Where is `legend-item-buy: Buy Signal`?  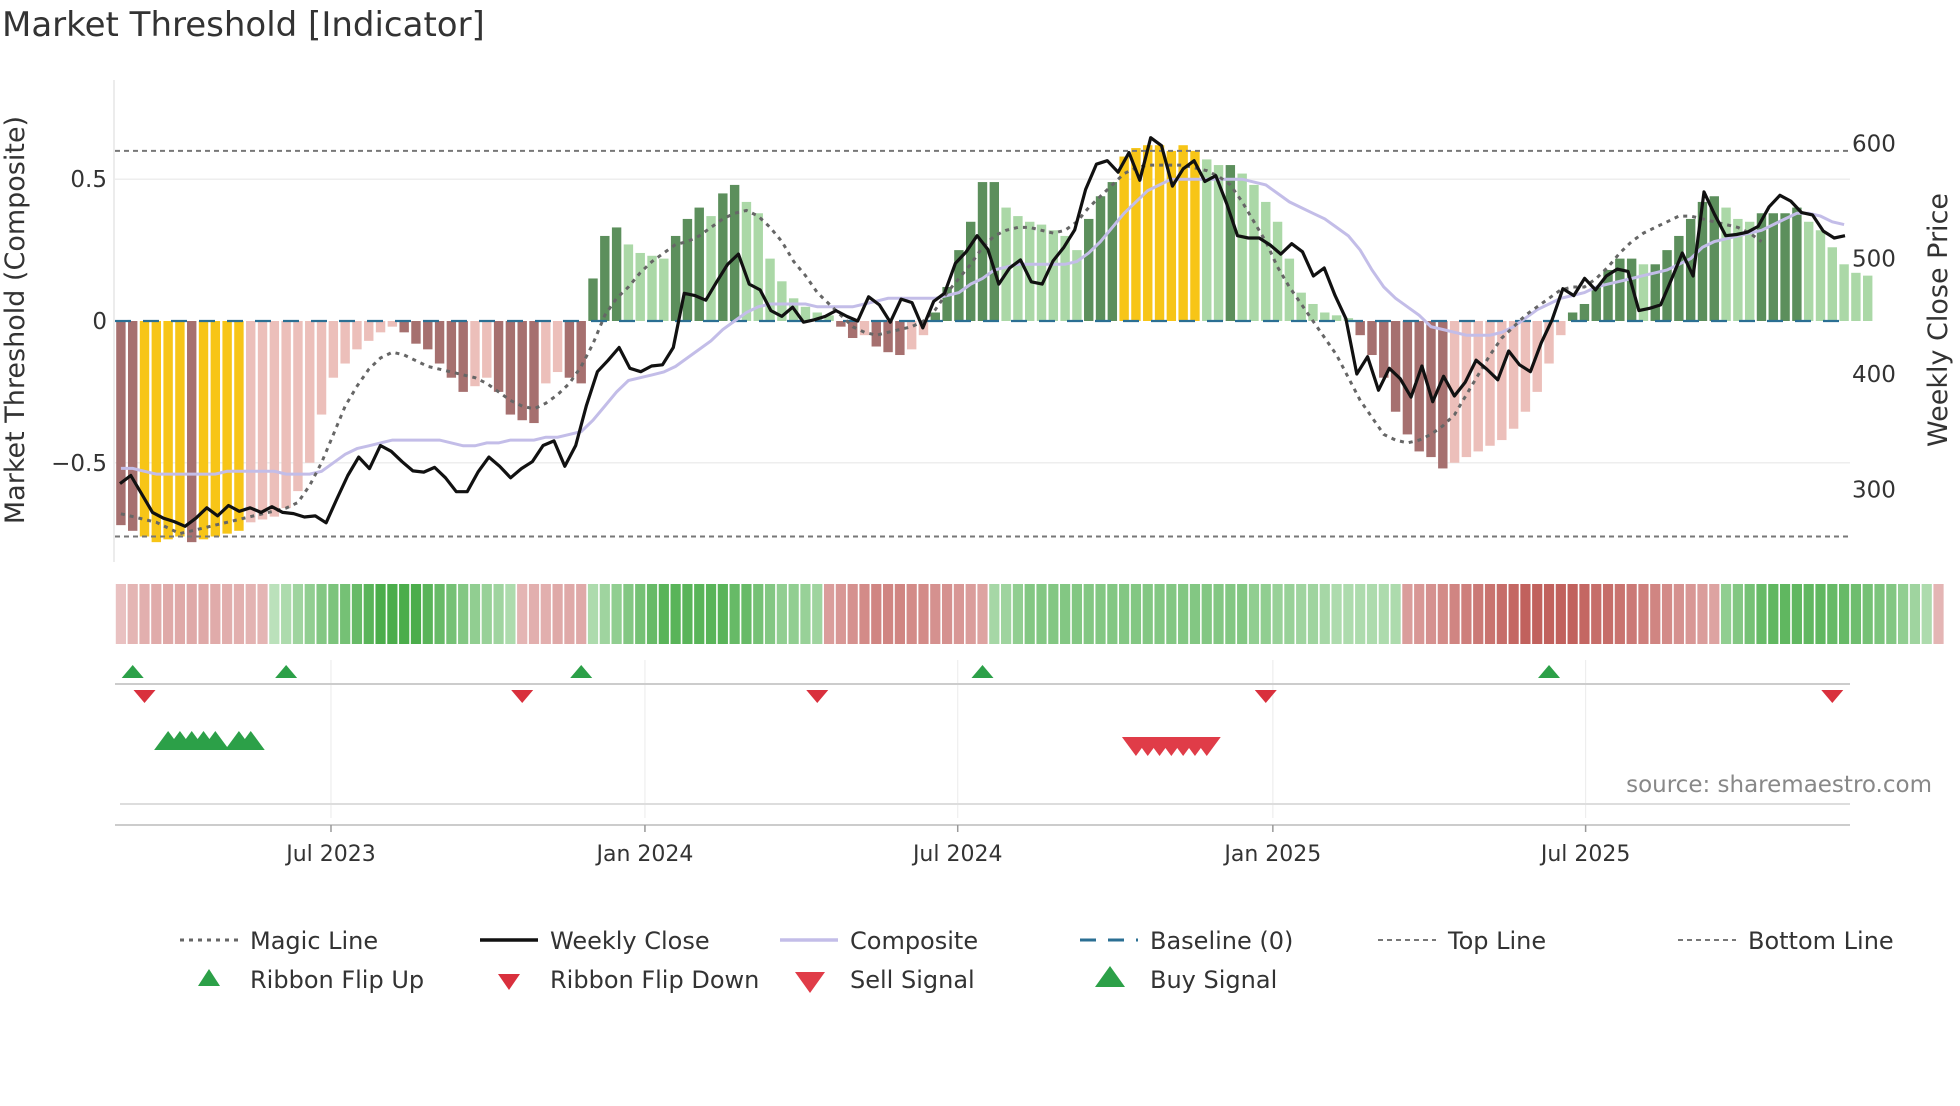 legend-item-buy: Buy Signal is located at coordinates (1186, 980).